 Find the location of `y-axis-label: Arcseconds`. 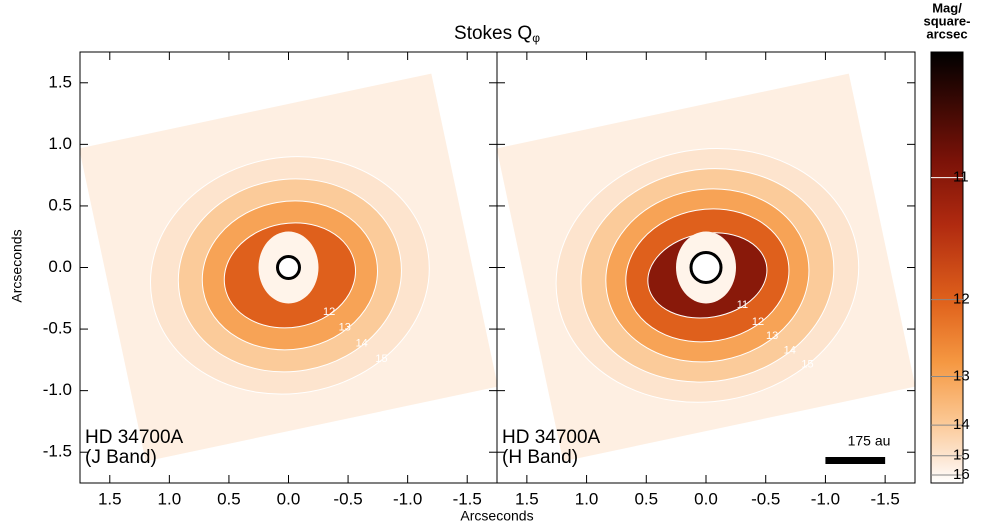

y-axis-label: Arcseconds is located at coordinates (17, 265).